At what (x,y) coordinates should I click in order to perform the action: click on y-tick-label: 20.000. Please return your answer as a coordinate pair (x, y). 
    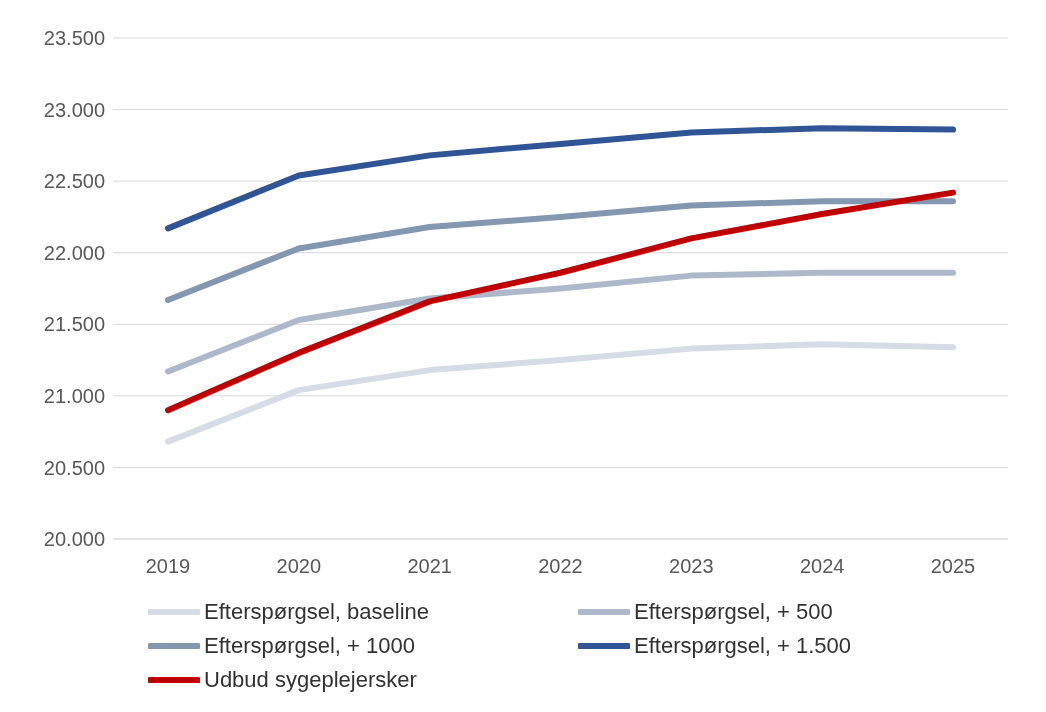
    Looking at the image, I should click on (74, 539).